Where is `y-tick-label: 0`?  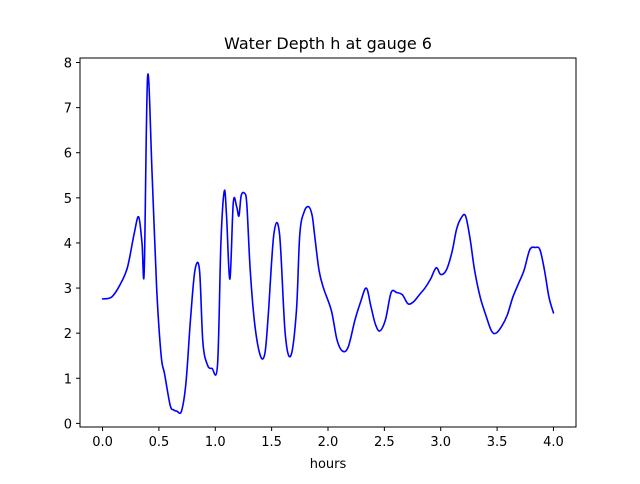 y-tick-label: 0 is located at coordinates (68, 424).